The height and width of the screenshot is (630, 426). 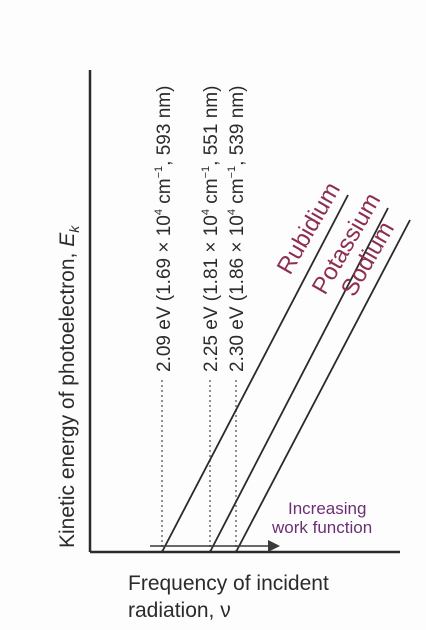 What do you see at coordinates (237, 229) in the screenshot?
I see `threshold-label-sodium: 2.30 eV (1.86 × 104 cm−1, 539 nm)` at bounding box center [237, 229].